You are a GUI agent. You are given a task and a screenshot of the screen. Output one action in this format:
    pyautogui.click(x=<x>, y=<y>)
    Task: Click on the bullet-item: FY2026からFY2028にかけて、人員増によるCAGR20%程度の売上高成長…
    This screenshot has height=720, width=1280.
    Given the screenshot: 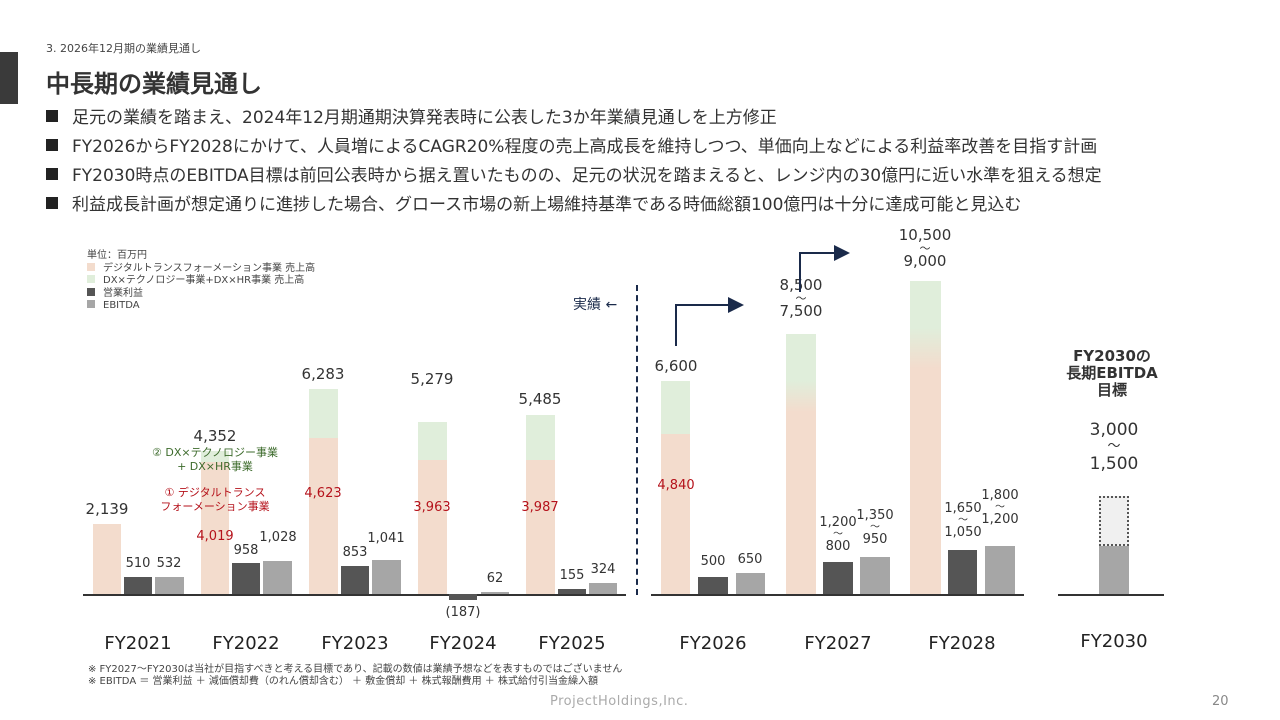 What is the action you would take?
    pyautogui.click(x=574, y=147)
    